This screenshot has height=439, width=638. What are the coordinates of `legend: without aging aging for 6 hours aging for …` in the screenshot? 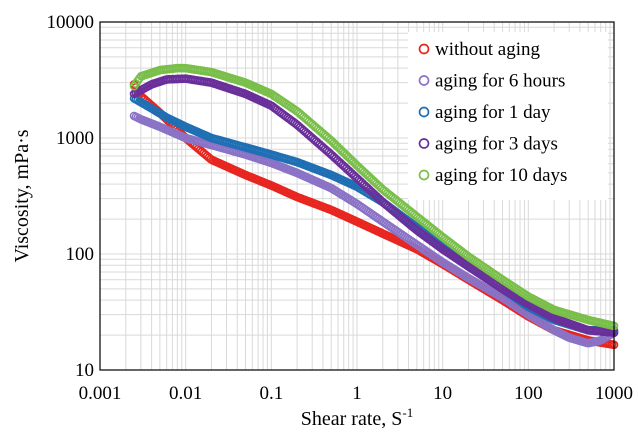 It's located at (508, 116).